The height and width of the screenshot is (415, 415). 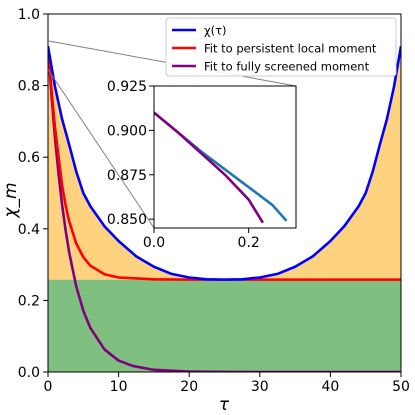 I want to click on inset-frame, so click(x=225, y=157).